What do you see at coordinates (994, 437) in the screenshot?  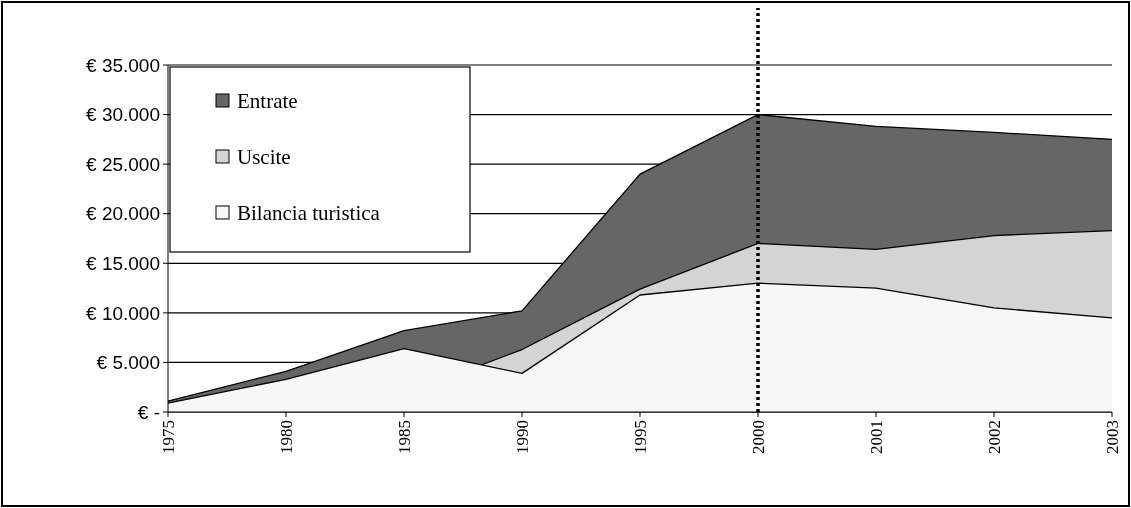 I see `x-tick-label: 2002` at bounding box center [994, 437].